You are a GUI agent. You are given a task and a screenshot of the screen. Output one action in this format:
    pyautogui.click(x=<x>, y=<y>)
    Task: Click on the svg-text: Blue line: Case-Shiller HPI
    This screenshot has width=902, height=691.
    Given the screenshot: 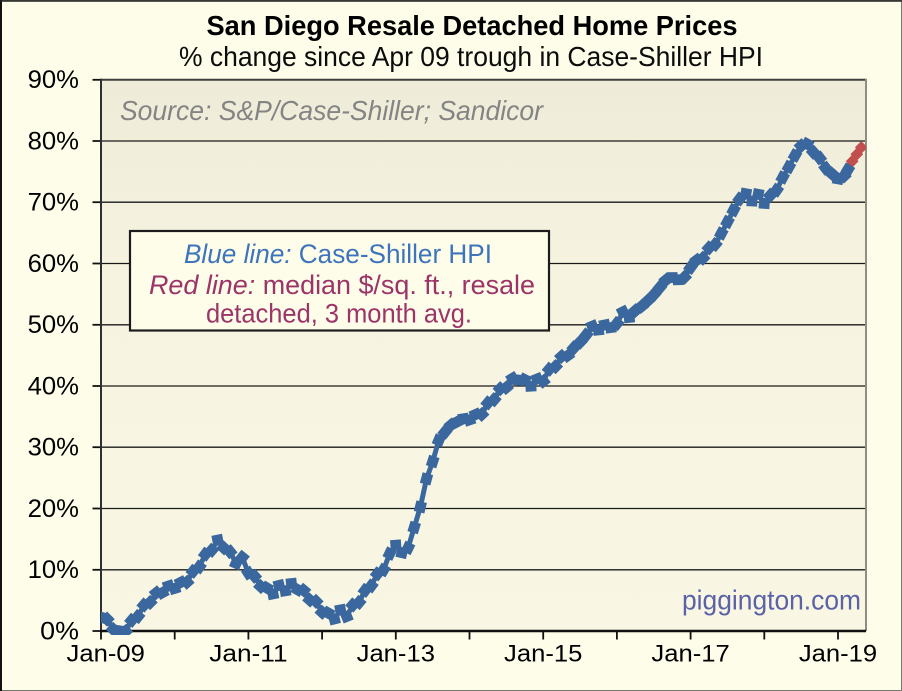 What is the action you would take?
    pyautogui.click(x=338, y=254)
    